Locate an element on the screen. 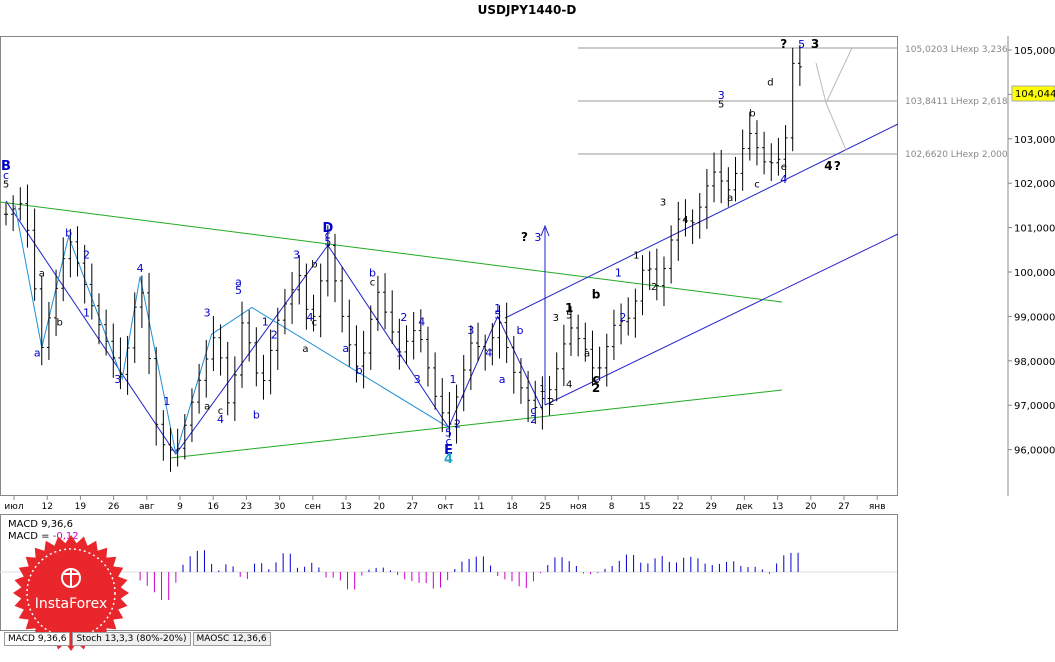 This screenshot has width=1055, height=662. date-tick-label: 8 is located at coordinates (612, 507).